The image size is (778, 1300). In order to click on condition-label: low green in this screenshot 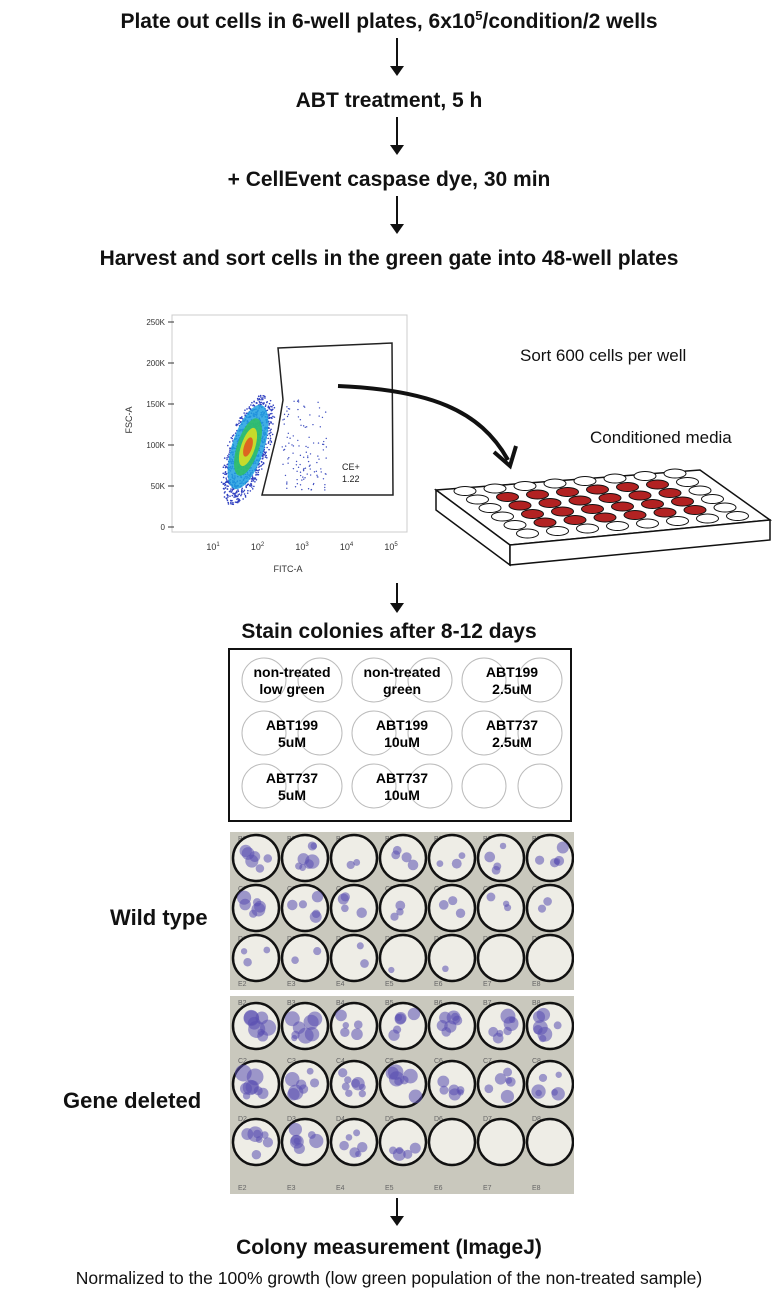, I will do `click(291, 689)`.